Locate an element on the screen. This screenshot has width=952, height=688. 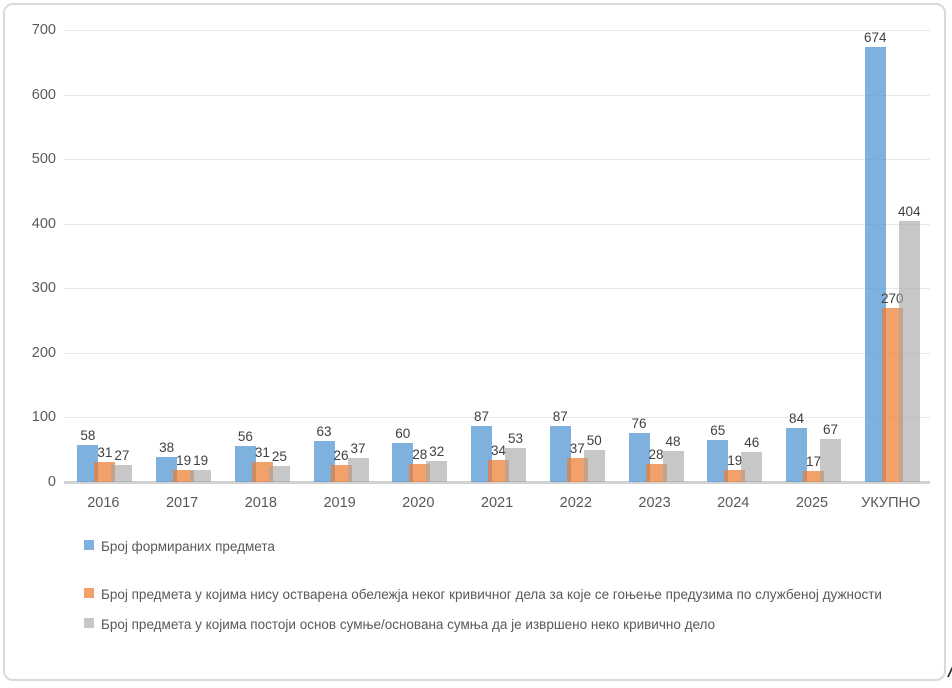
bar-group-2024: 65 19 46 is located at coordinates (733, 256).